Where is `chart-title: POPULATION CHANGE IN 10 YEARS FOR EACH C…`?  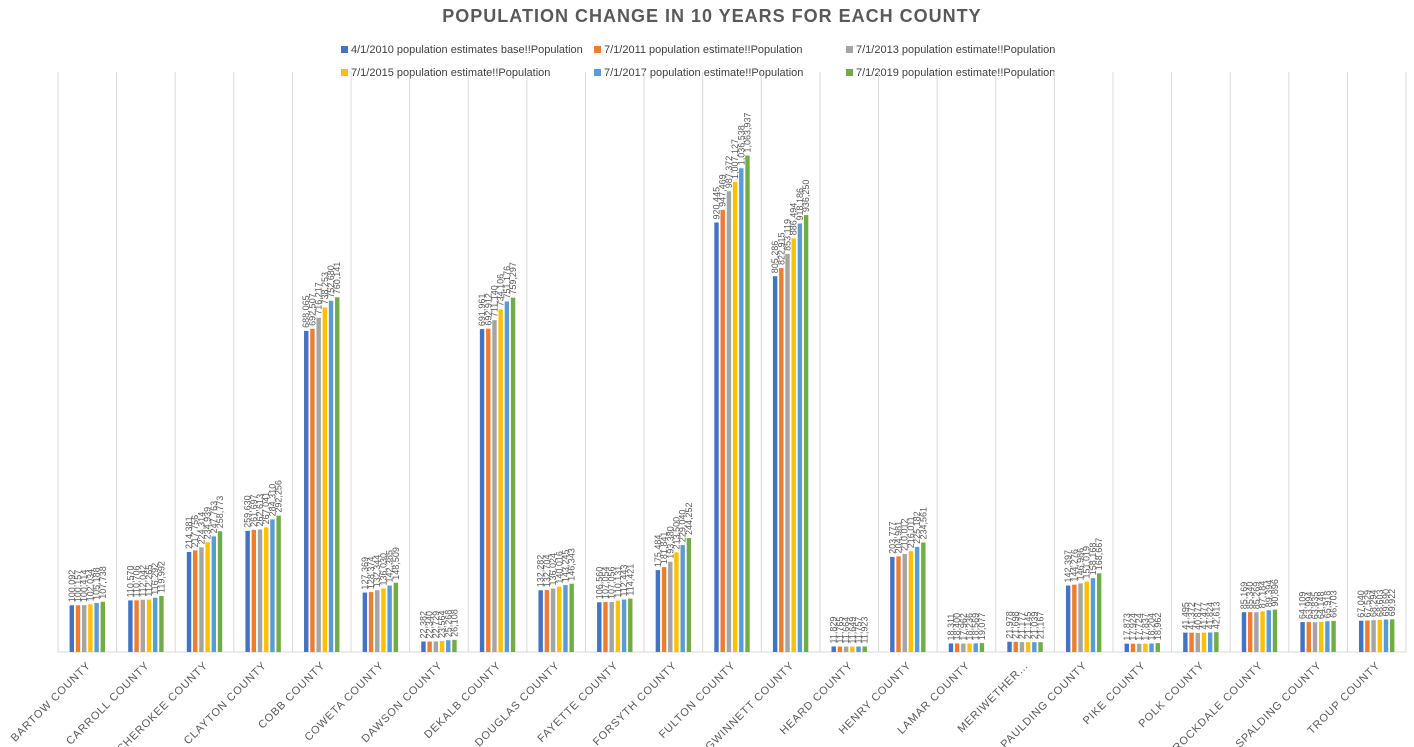 chart-title: POPULATION CHANGE IN 10 YEARS FOR EACH C… is located at coordinates (712, 16).